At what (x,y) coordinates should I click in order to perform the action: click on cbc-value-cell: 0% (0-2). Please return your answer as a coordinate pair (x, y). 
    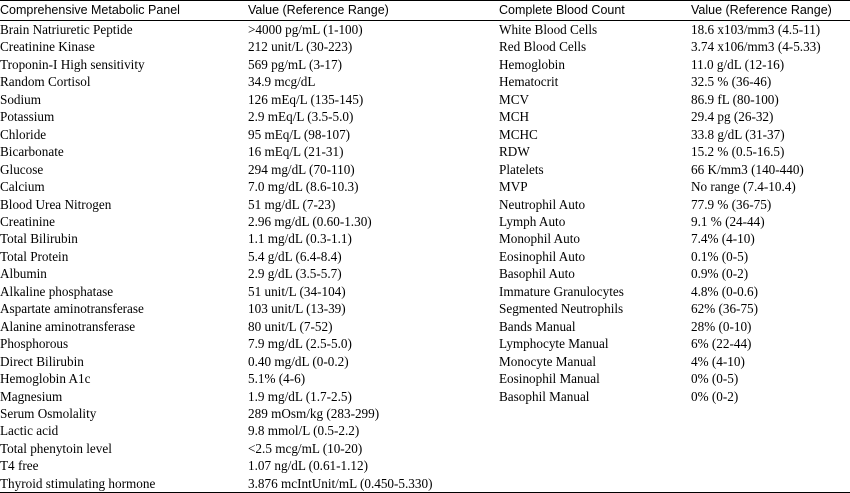
    Looking at the image, I should click on (715, 396).